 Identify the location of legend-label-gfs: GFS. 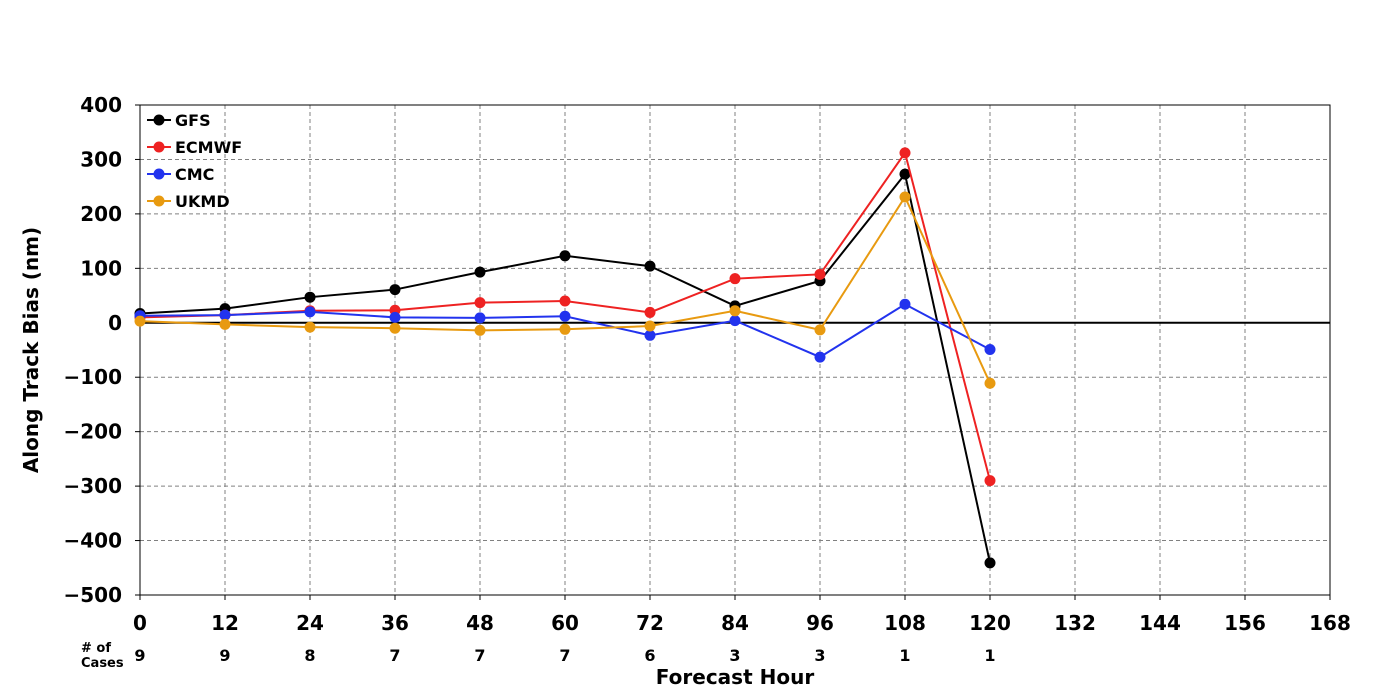
(193, 120).